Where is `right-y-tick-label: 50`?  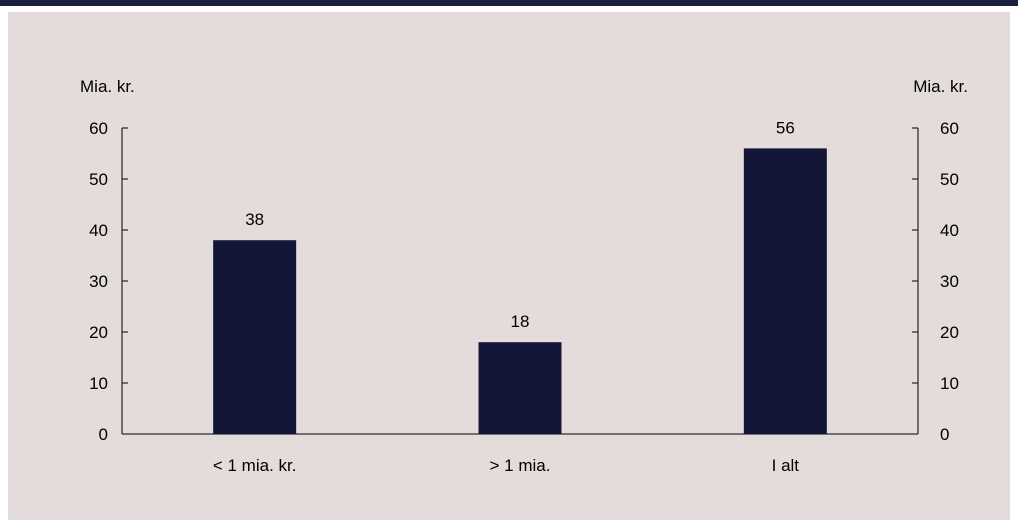 right-y-tick-label: 50 is located at coordinates (949, 179).